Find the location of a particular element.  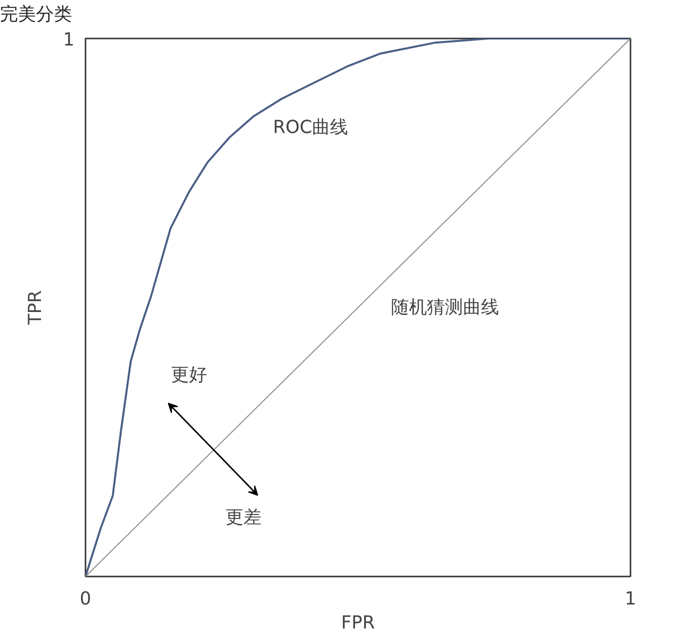

annotation: 更好 is located at coordinates (189, 375).